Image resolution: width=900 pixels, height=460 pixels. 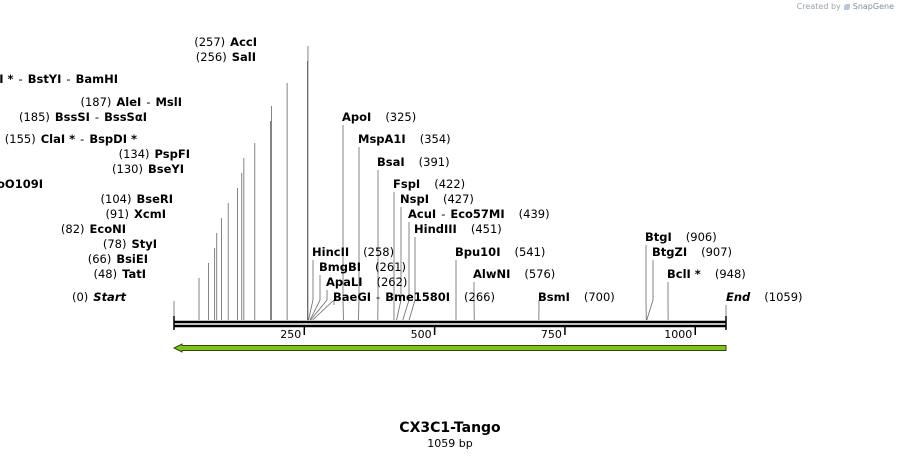 I want to click on site-label: (134) PspFI, so click(x=154, y=154).